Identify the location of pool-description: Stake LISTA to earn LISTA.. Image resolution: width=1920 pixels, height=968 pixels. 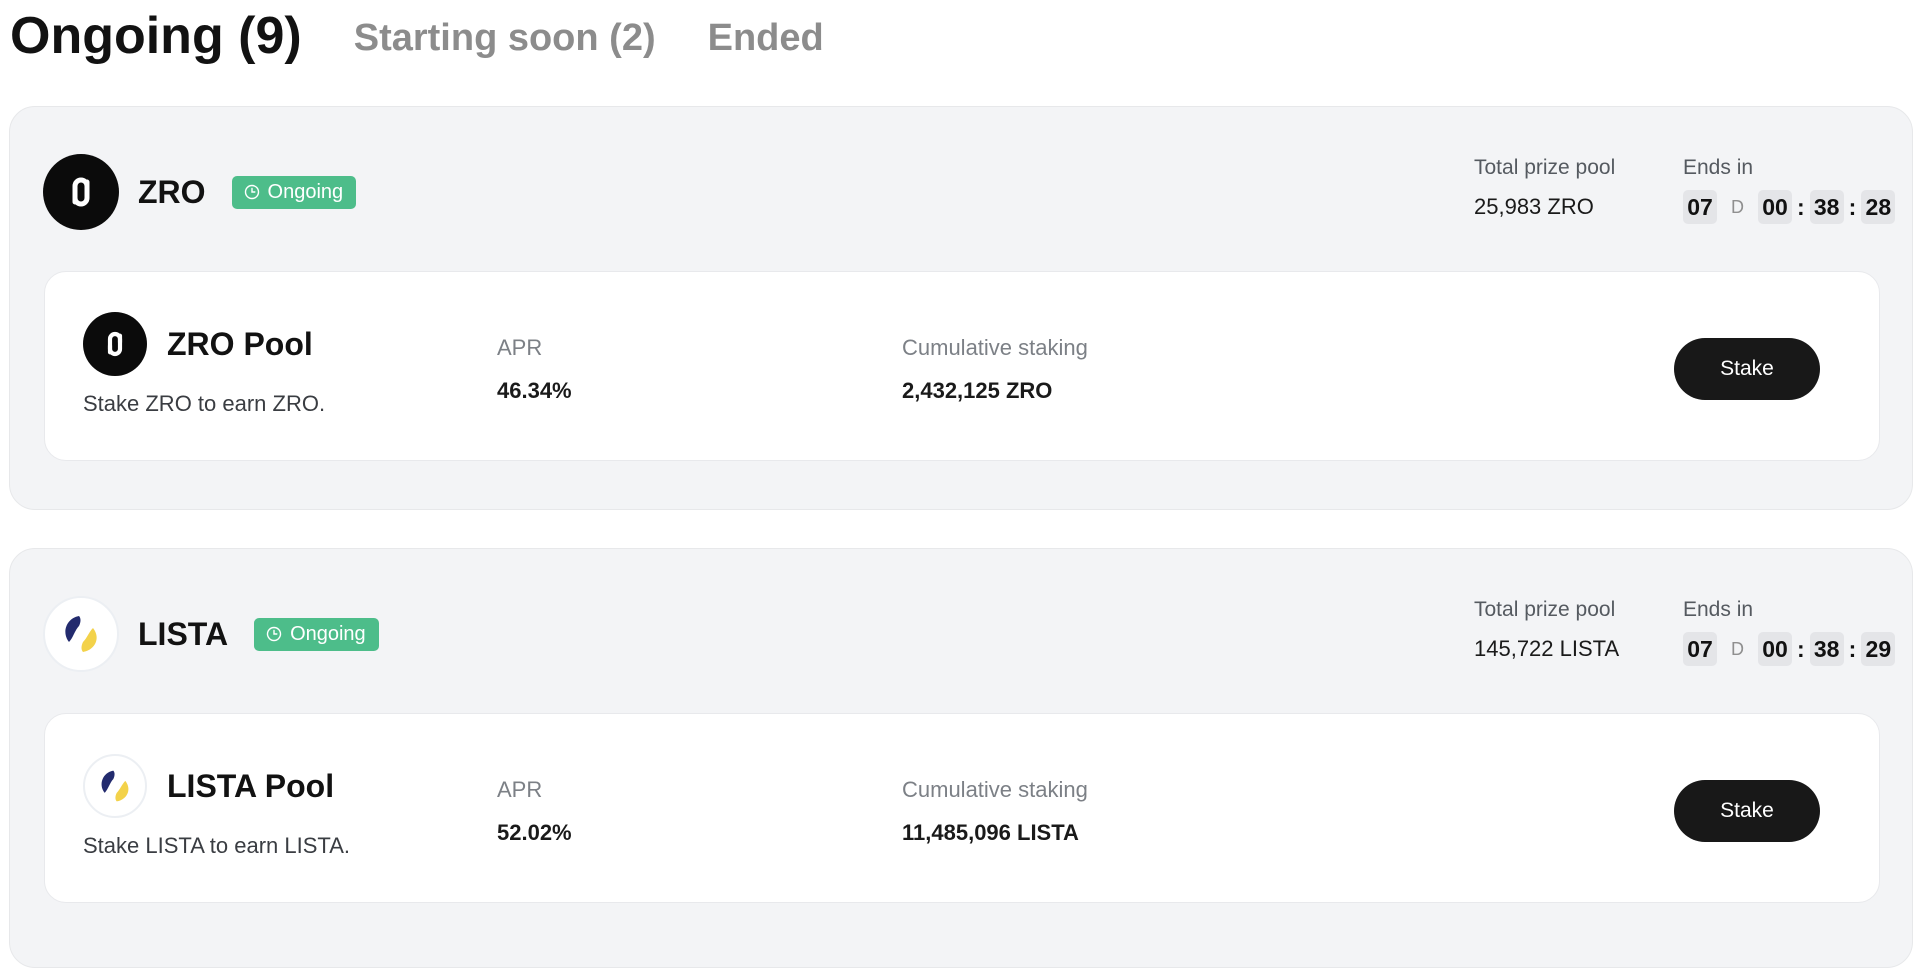
(216, 845).